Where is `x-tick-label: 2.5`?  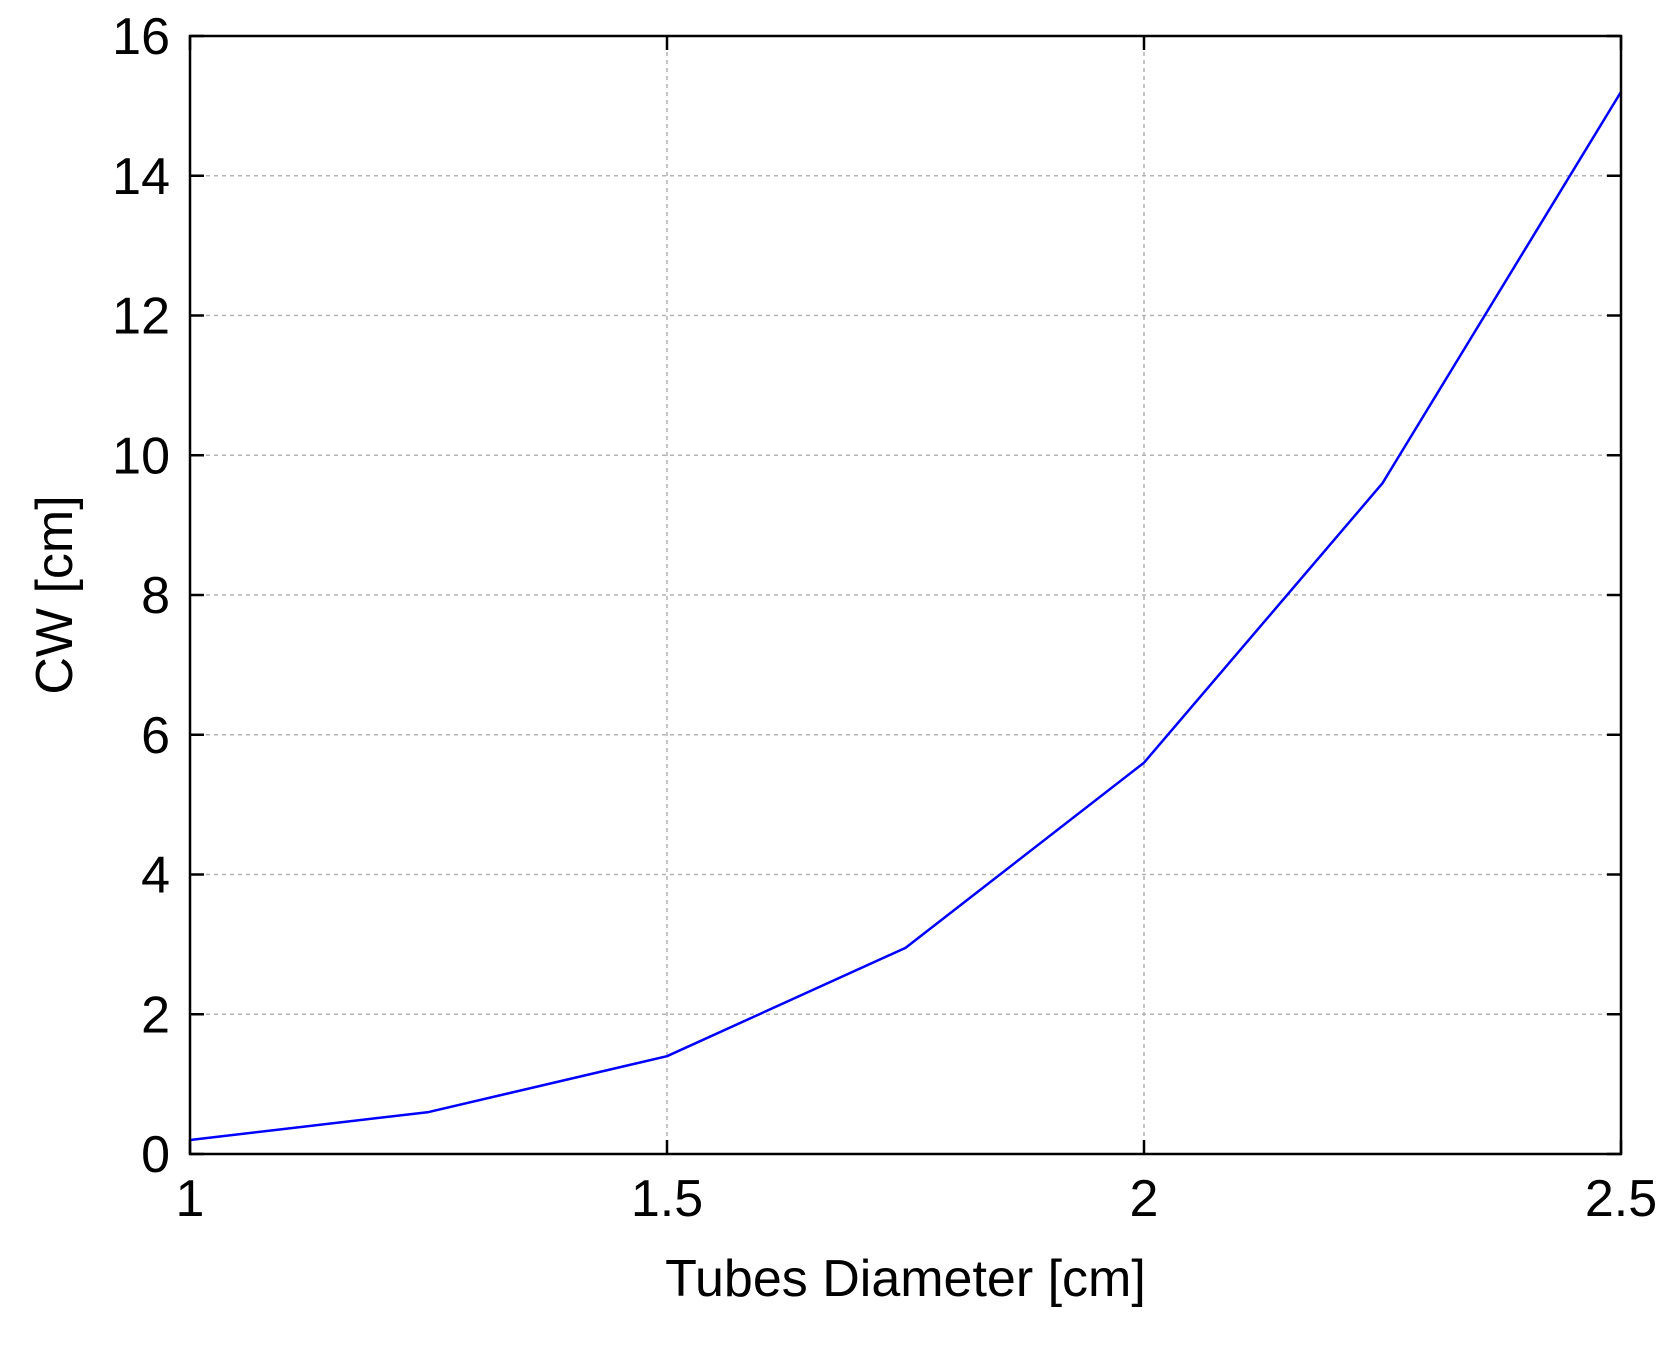
x-tick-label: 2.5 is located at coordinates (1621, 1199).